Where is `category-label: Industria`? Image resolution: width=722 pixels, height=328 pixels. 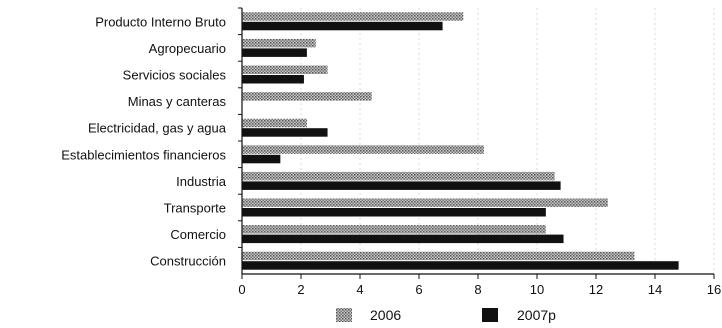 category-label: Industria is located at coordinates (201, 181).